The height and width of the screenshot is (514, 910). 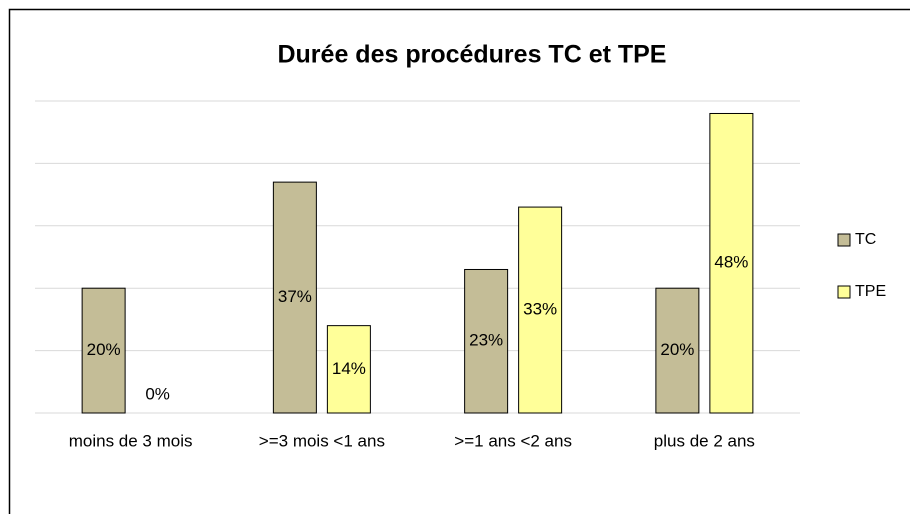 I want to click on data-label: 37%, so click(x=295, y=296).